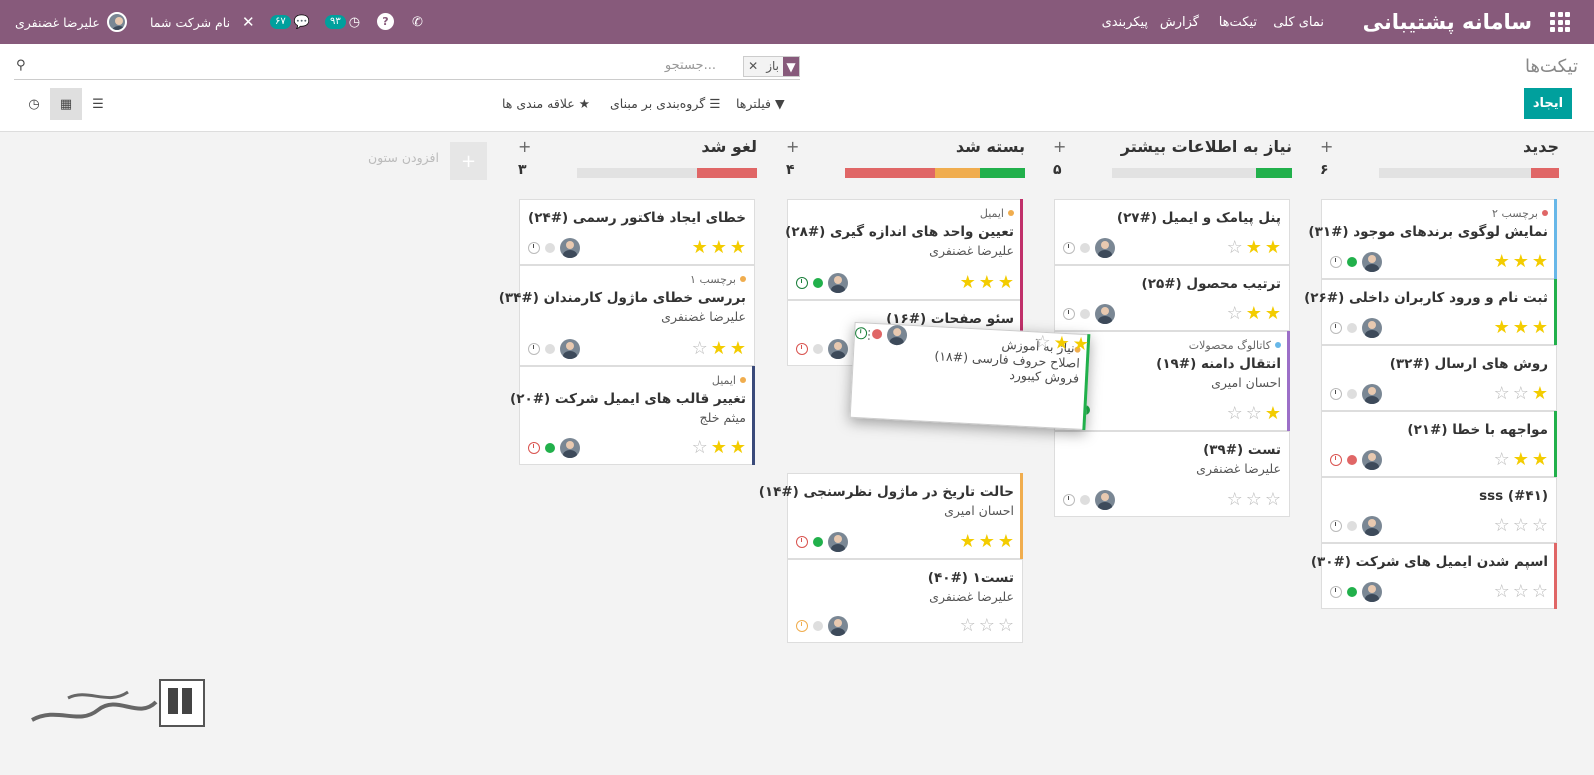 The height and width of the screenshot is (775, 1594). Describe the element at coordinates (1447, 22) in the screenshot. I see `app-brand: سامانه پشتیبانی` at that location.